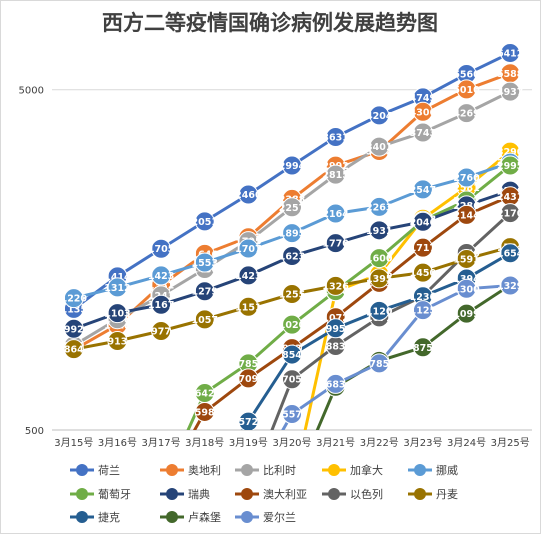 This screenshot has width=541, height=534. I want to click on legend-item: 捷克, so click(95, 517).